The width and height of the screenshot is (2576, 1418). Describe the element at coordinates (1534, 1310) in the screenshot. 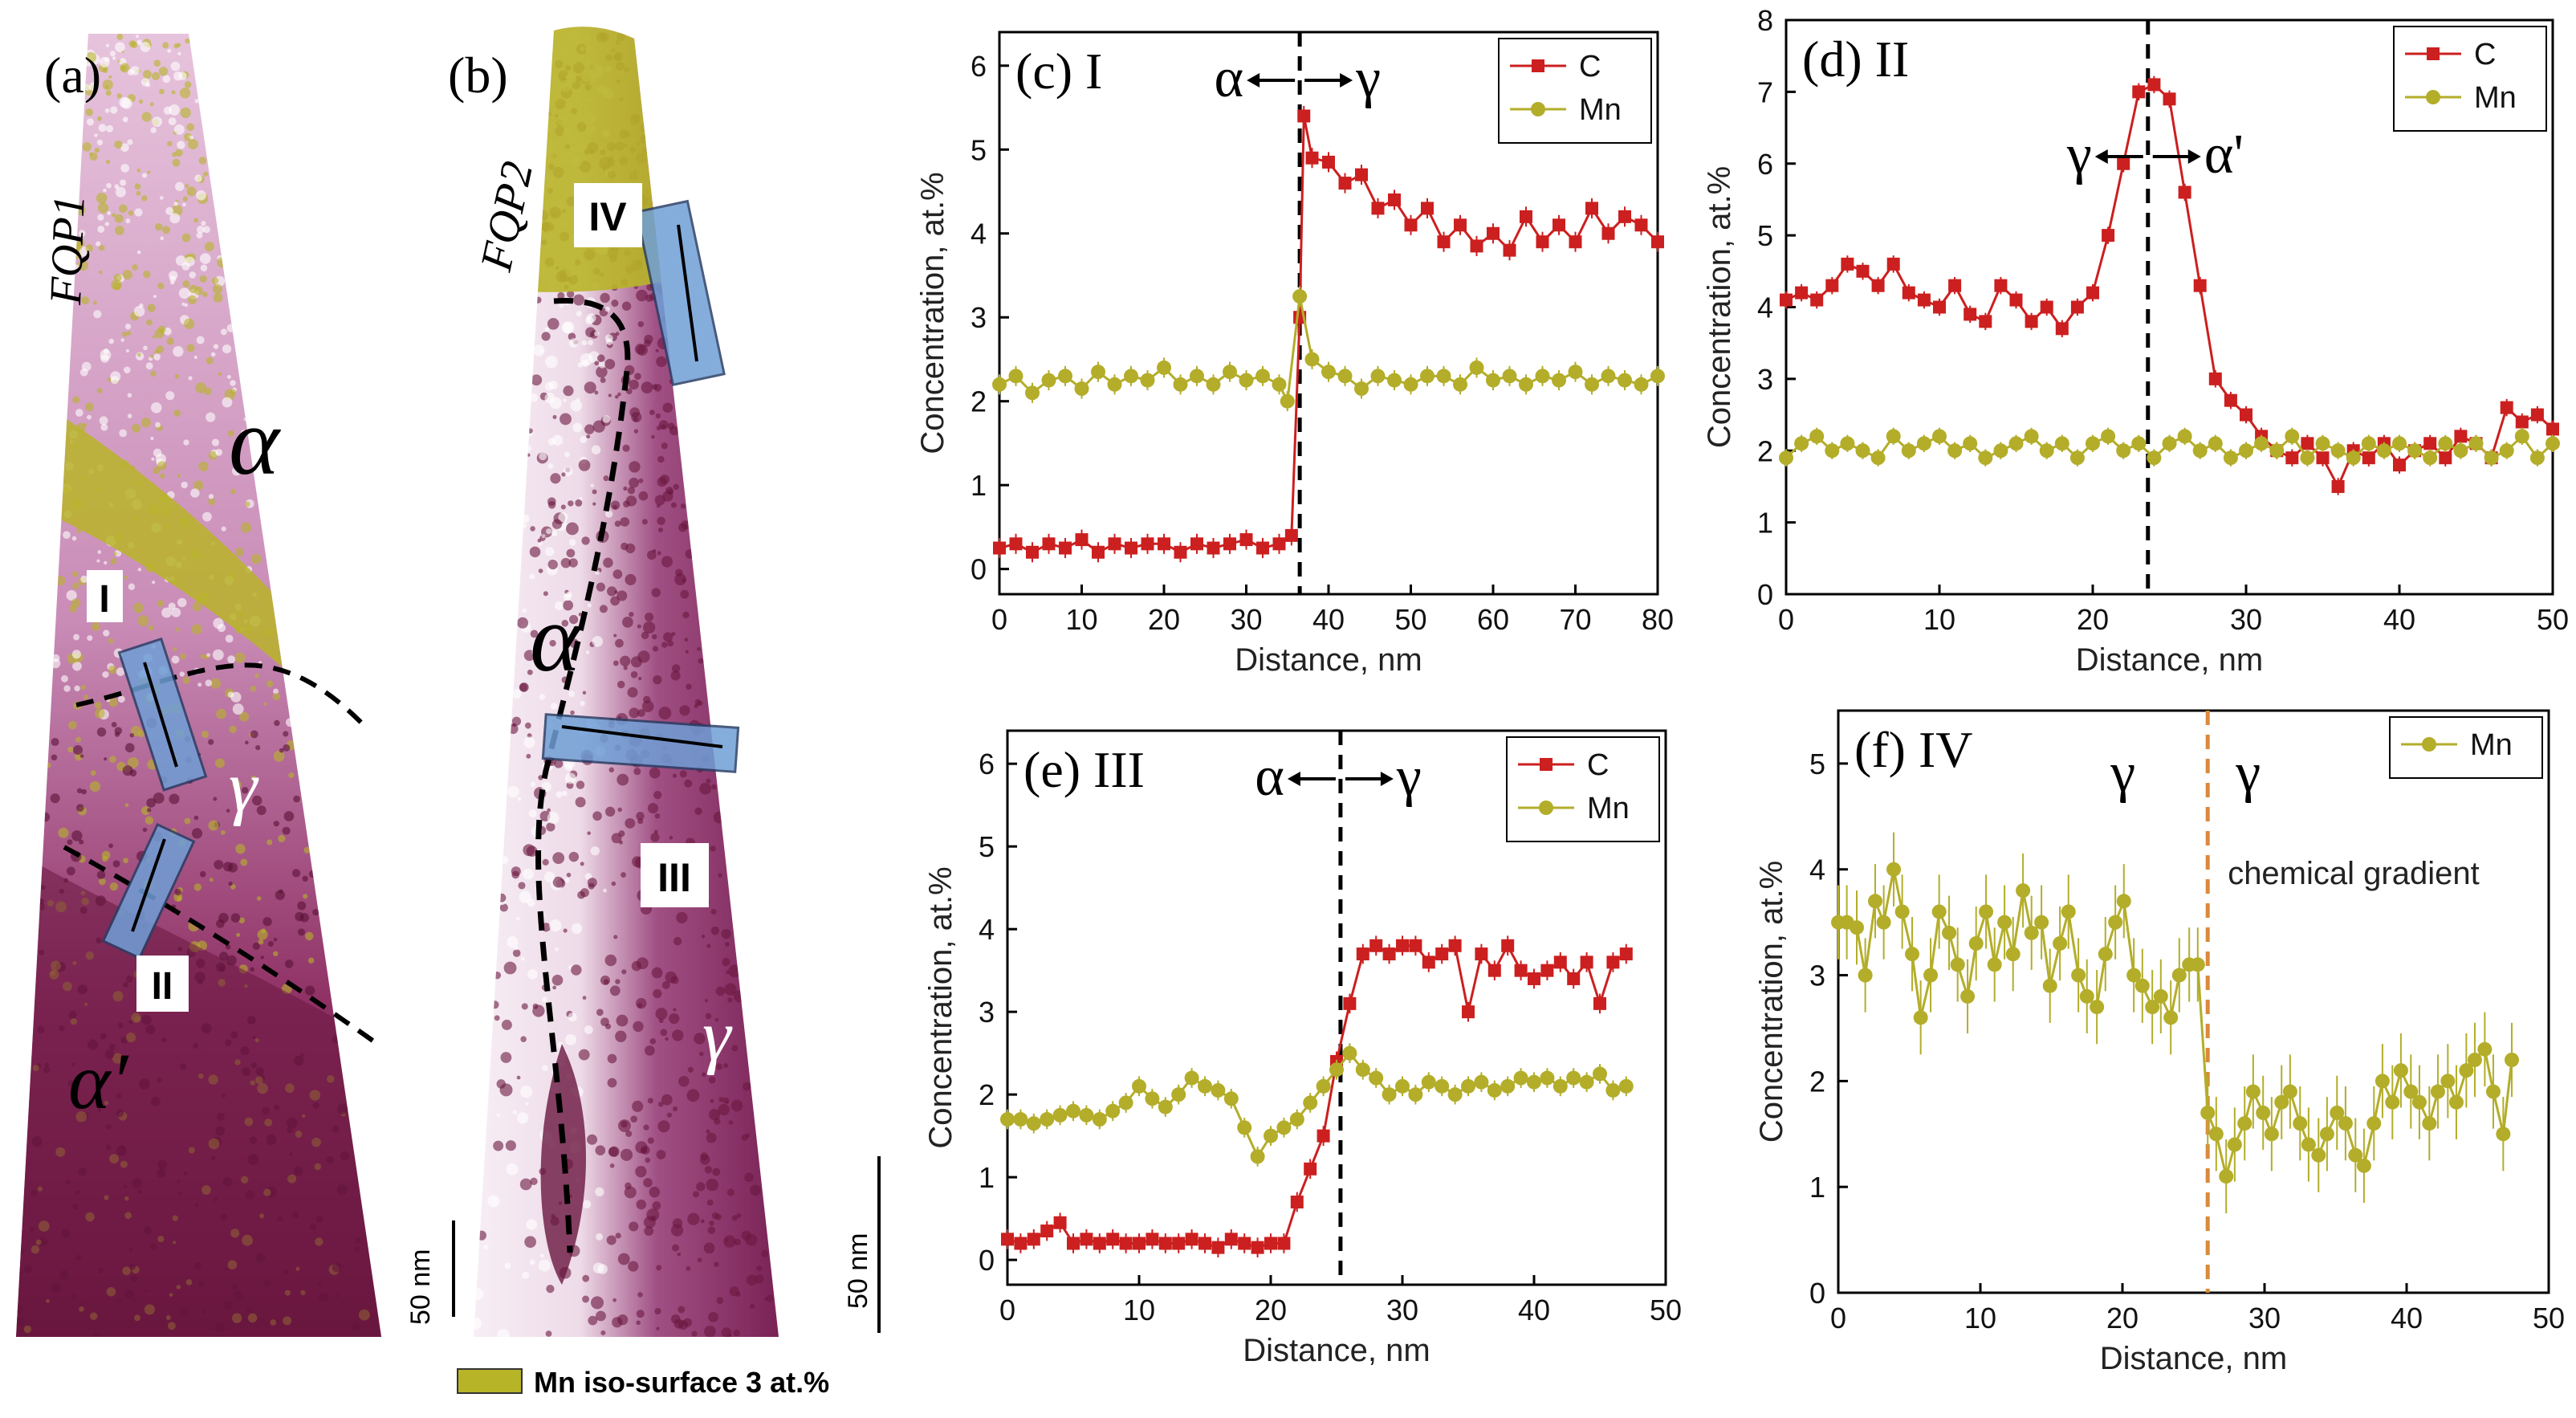

I see `x-tick-label: 40` at that location.